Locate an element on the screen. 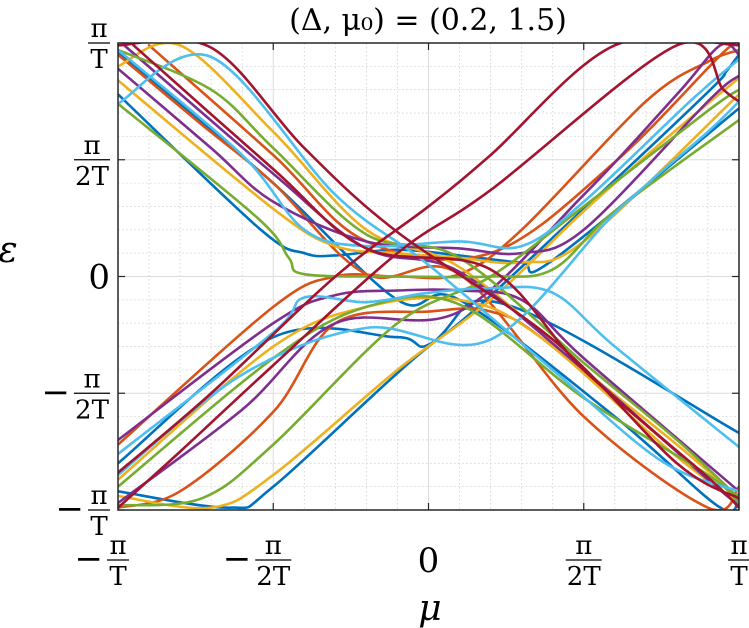 The height and width of the screenshot is (628, 749). x-tick-label: πT is located at coordinates (738, 561).